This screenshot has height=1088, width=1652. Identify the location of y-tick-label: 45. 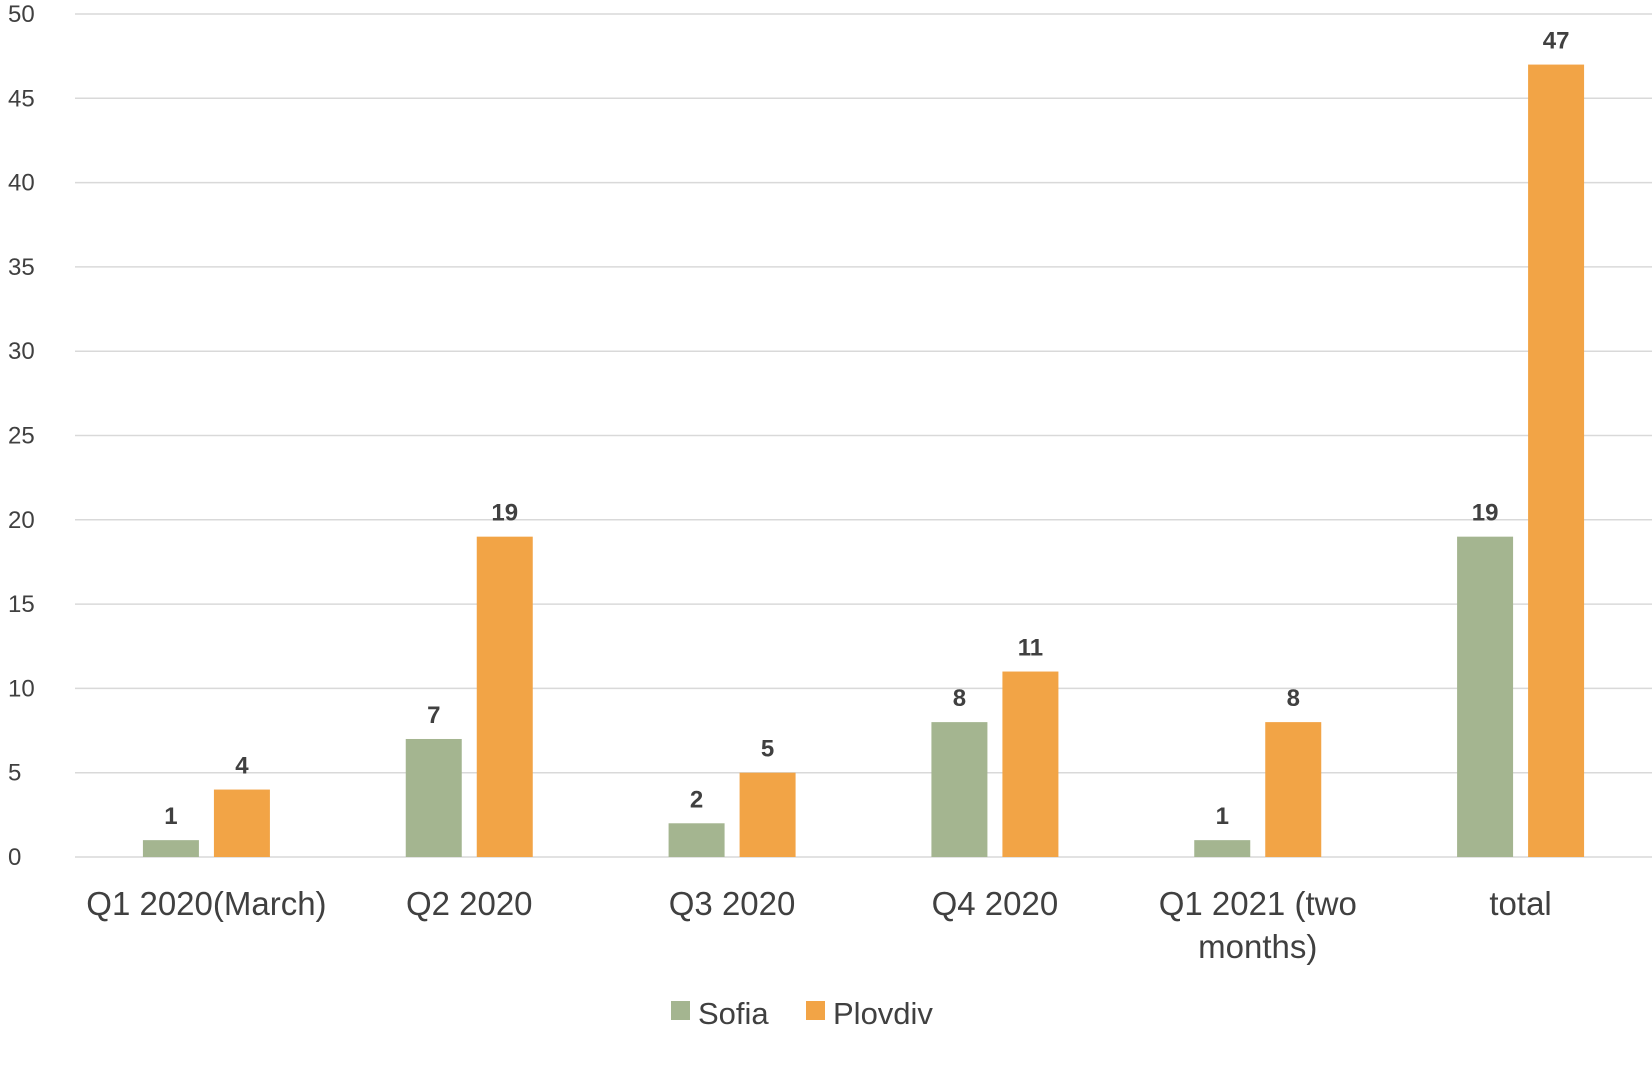
(21, 98).